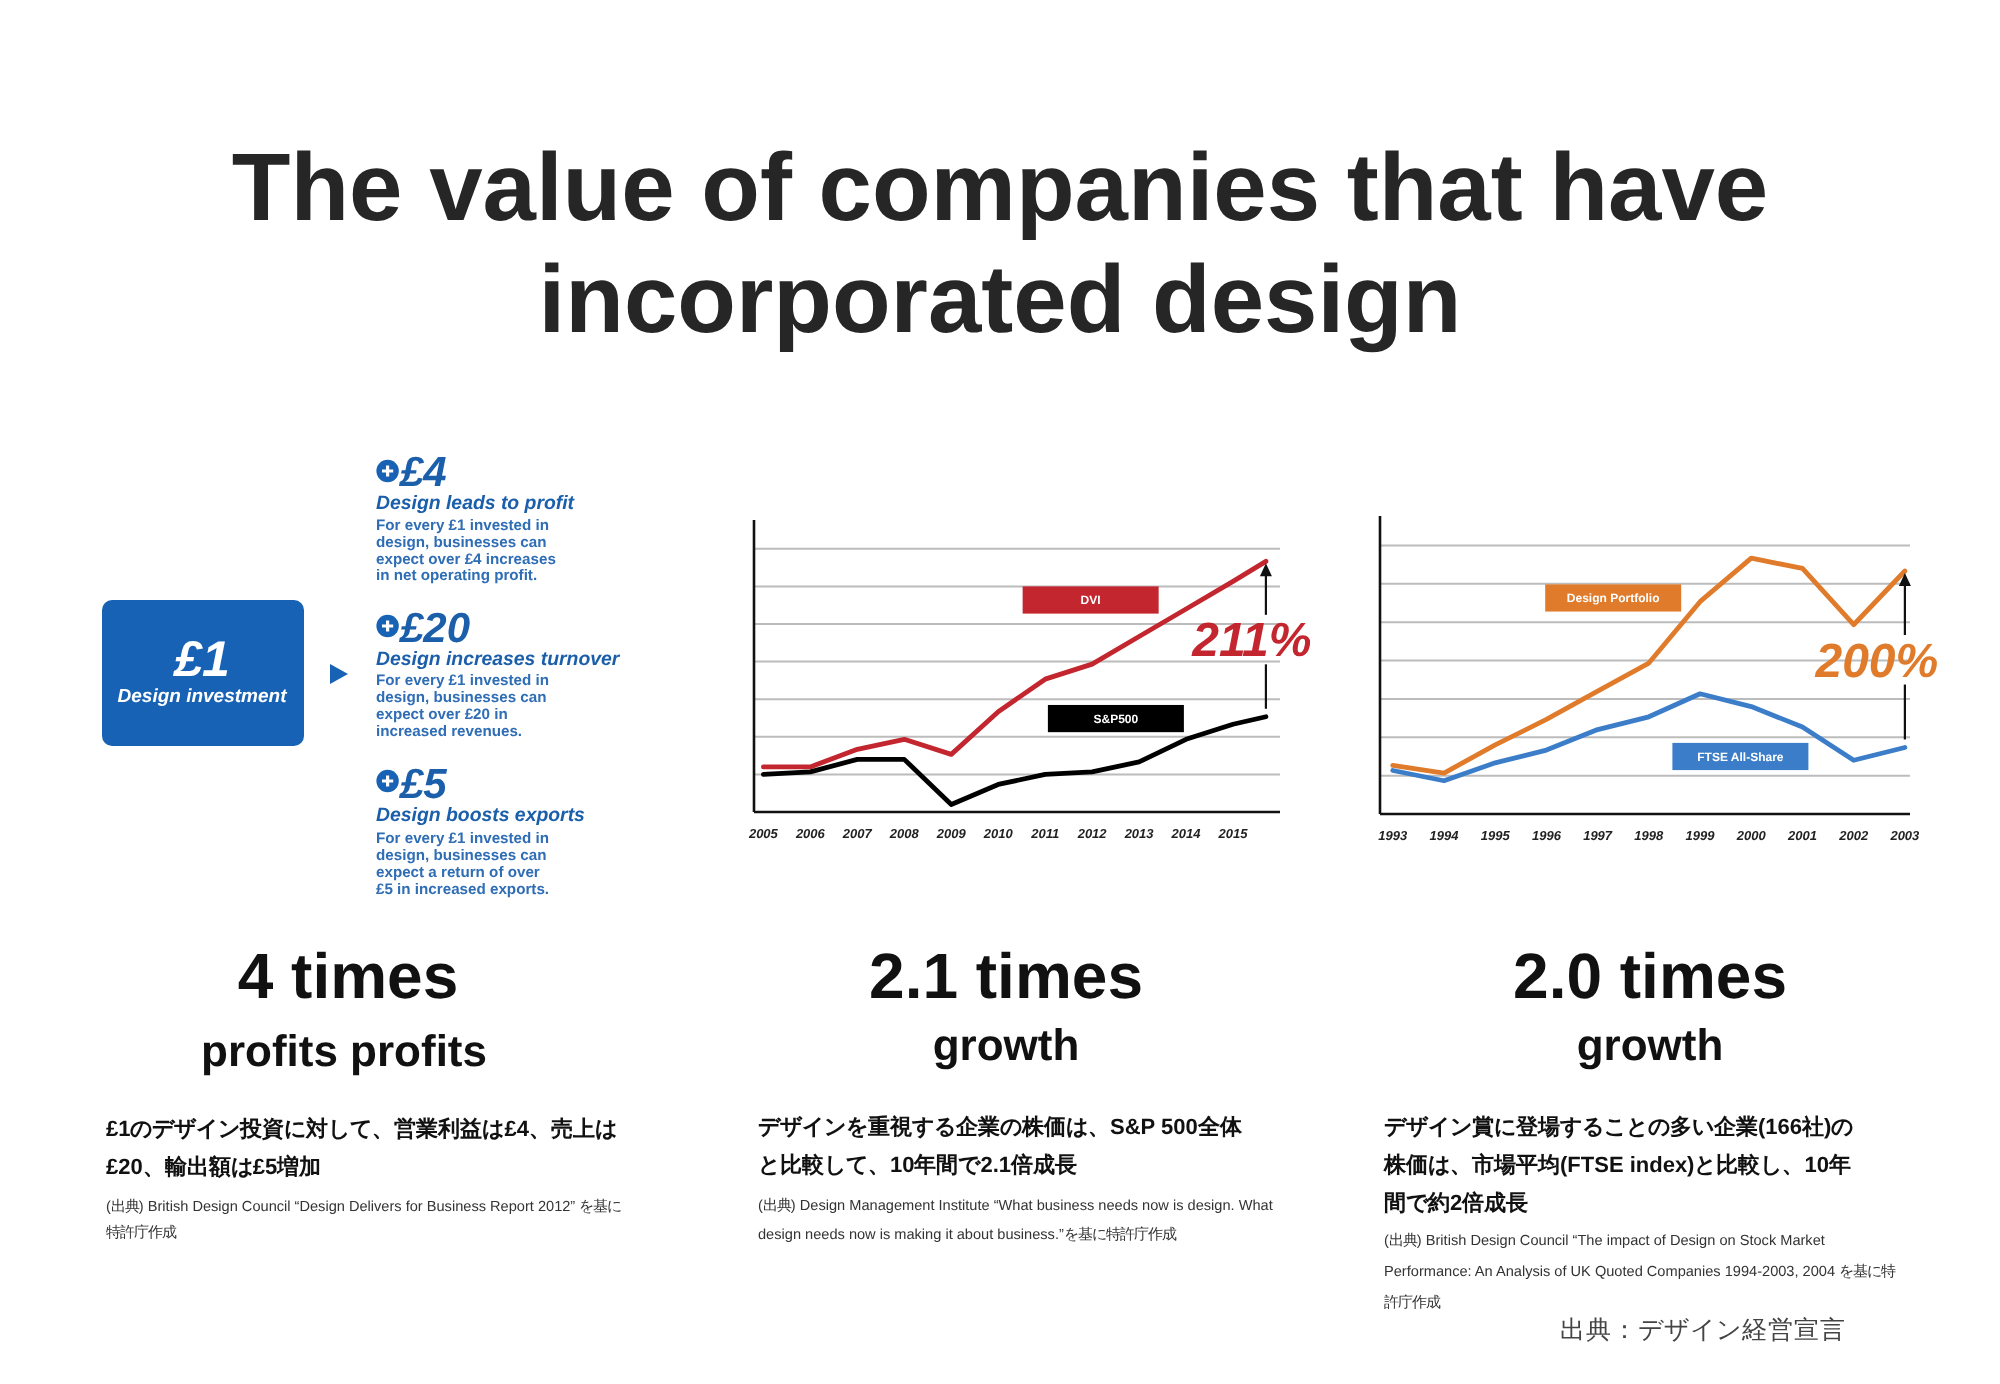  Describe the element at coordinates (1650, 976) in the screenshot. I see `text: 2.0 times` at that location.